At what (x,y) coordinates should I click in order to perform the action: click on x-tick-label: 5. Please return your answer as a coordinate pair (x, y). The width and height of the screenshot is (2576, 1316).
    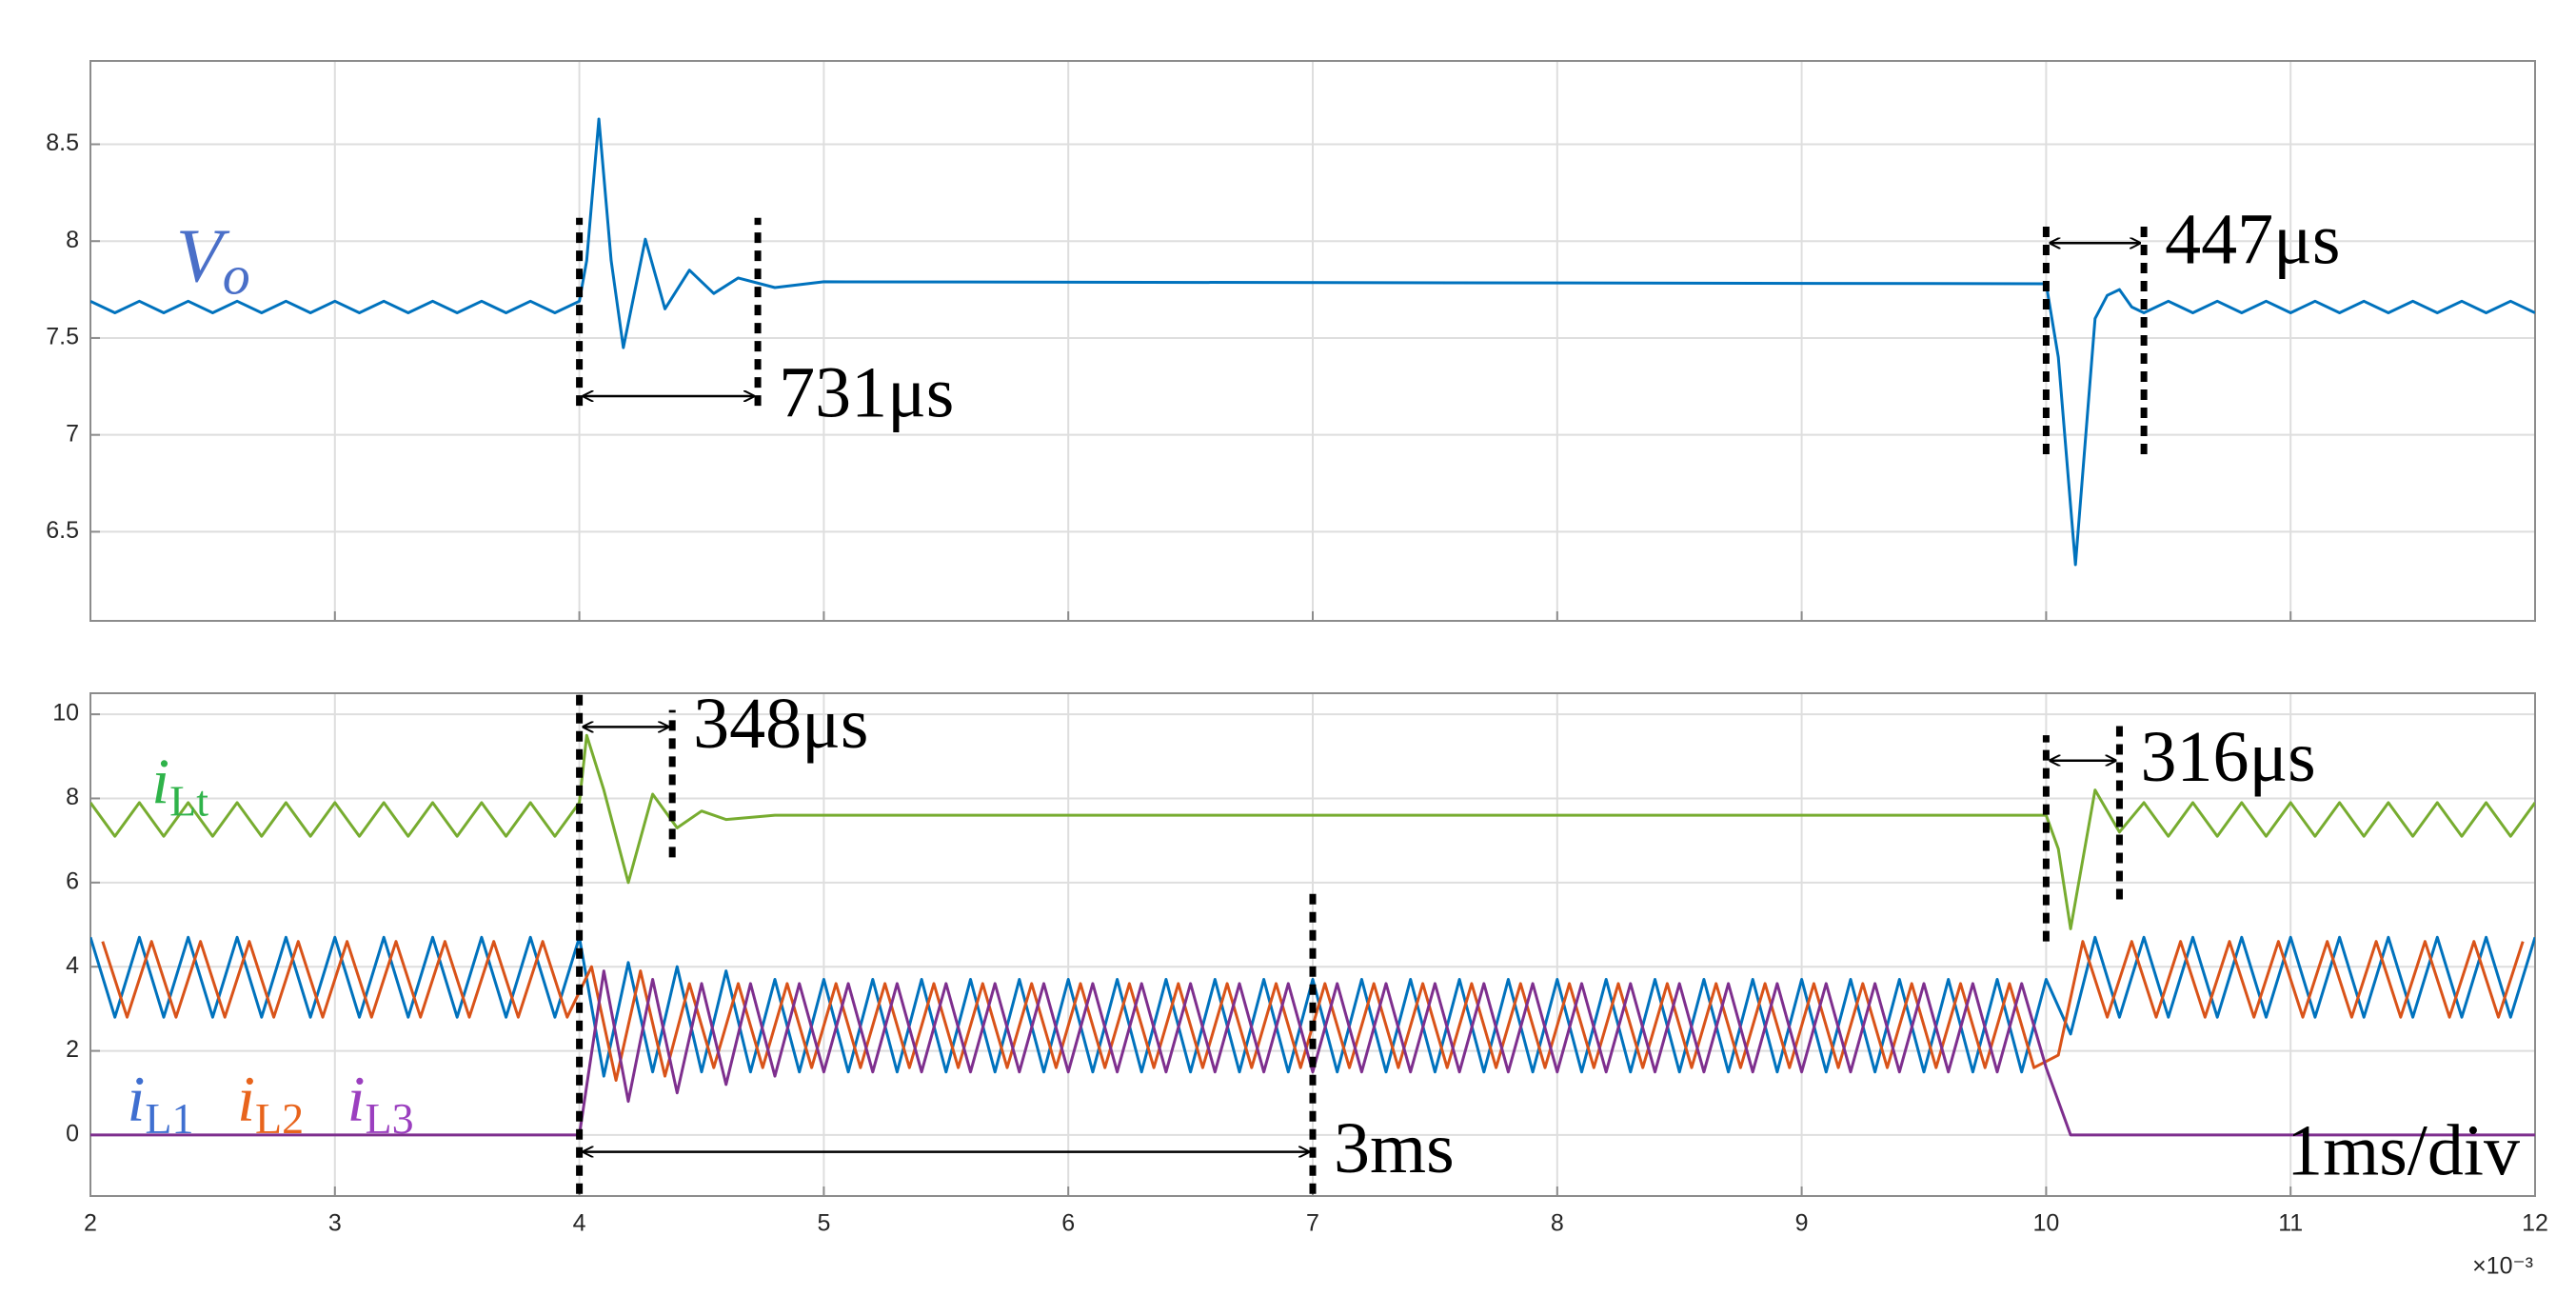
    Looking at the image, I should click on (824, 1223).